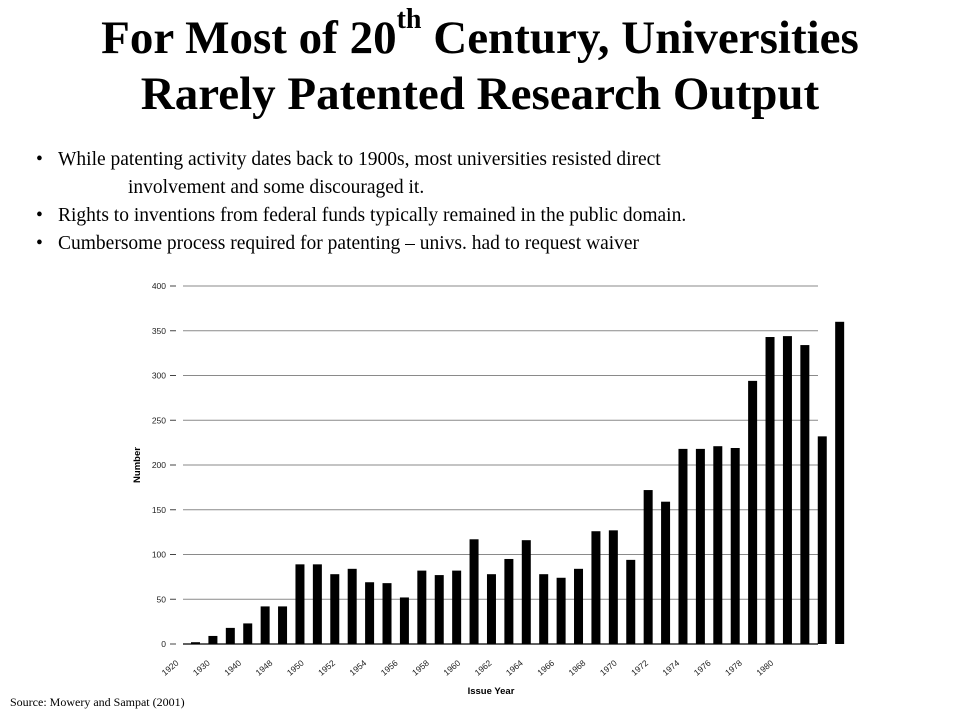  I want to click on x-tick-label: 1966, so click(545, 668).